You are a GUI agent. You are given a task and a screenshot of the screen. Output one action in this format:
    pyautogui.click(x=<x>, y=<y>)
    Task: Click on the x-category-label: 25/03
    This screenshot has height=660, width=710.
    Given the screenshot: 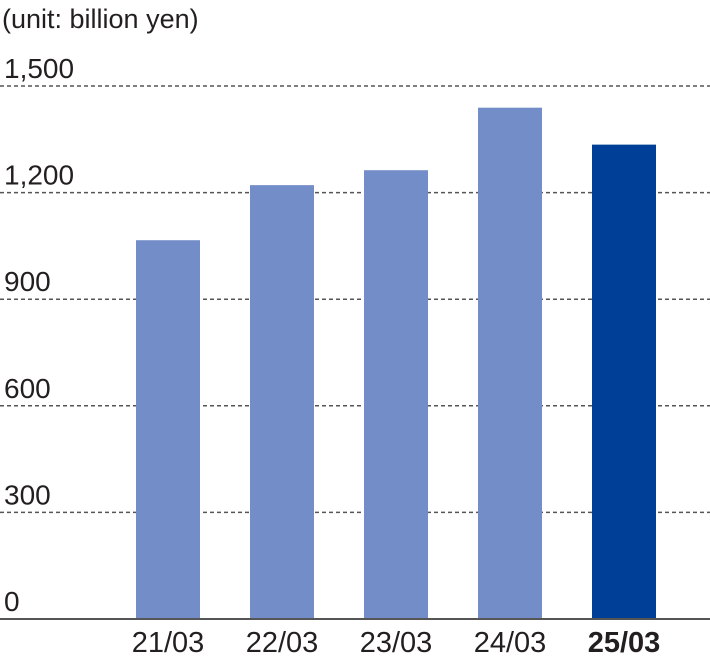 What is the action you would take?
    pyautogui.click(x=624, y=643)
    